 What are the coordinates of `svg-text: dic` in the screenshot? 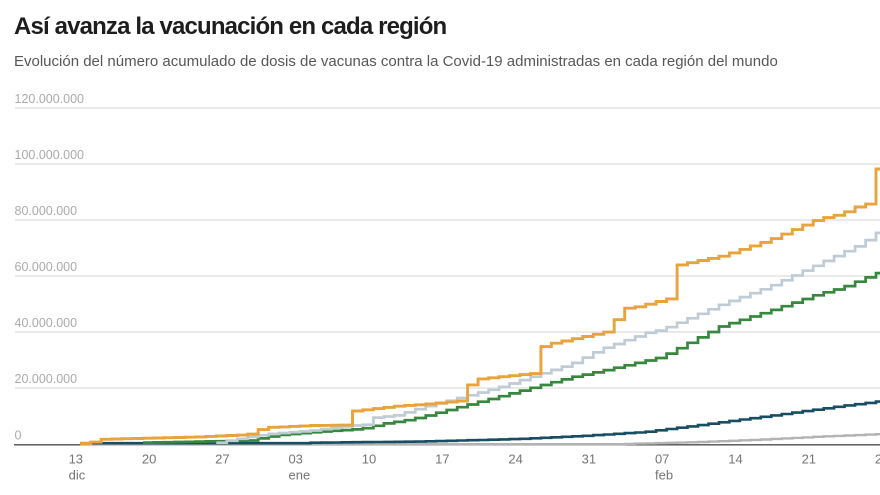 It's located at (77, 475).